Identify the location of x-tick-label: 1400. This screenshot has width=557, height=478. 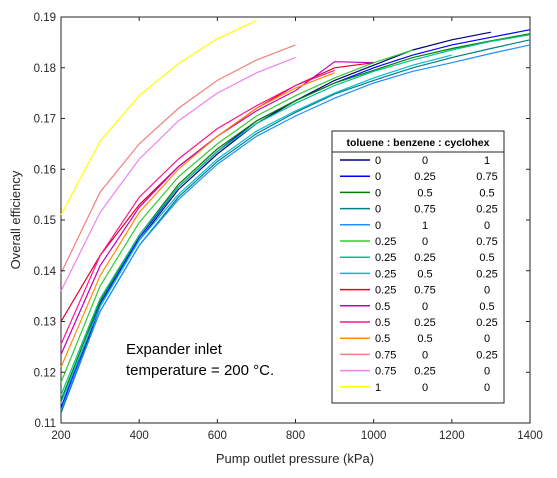
(530, 436).